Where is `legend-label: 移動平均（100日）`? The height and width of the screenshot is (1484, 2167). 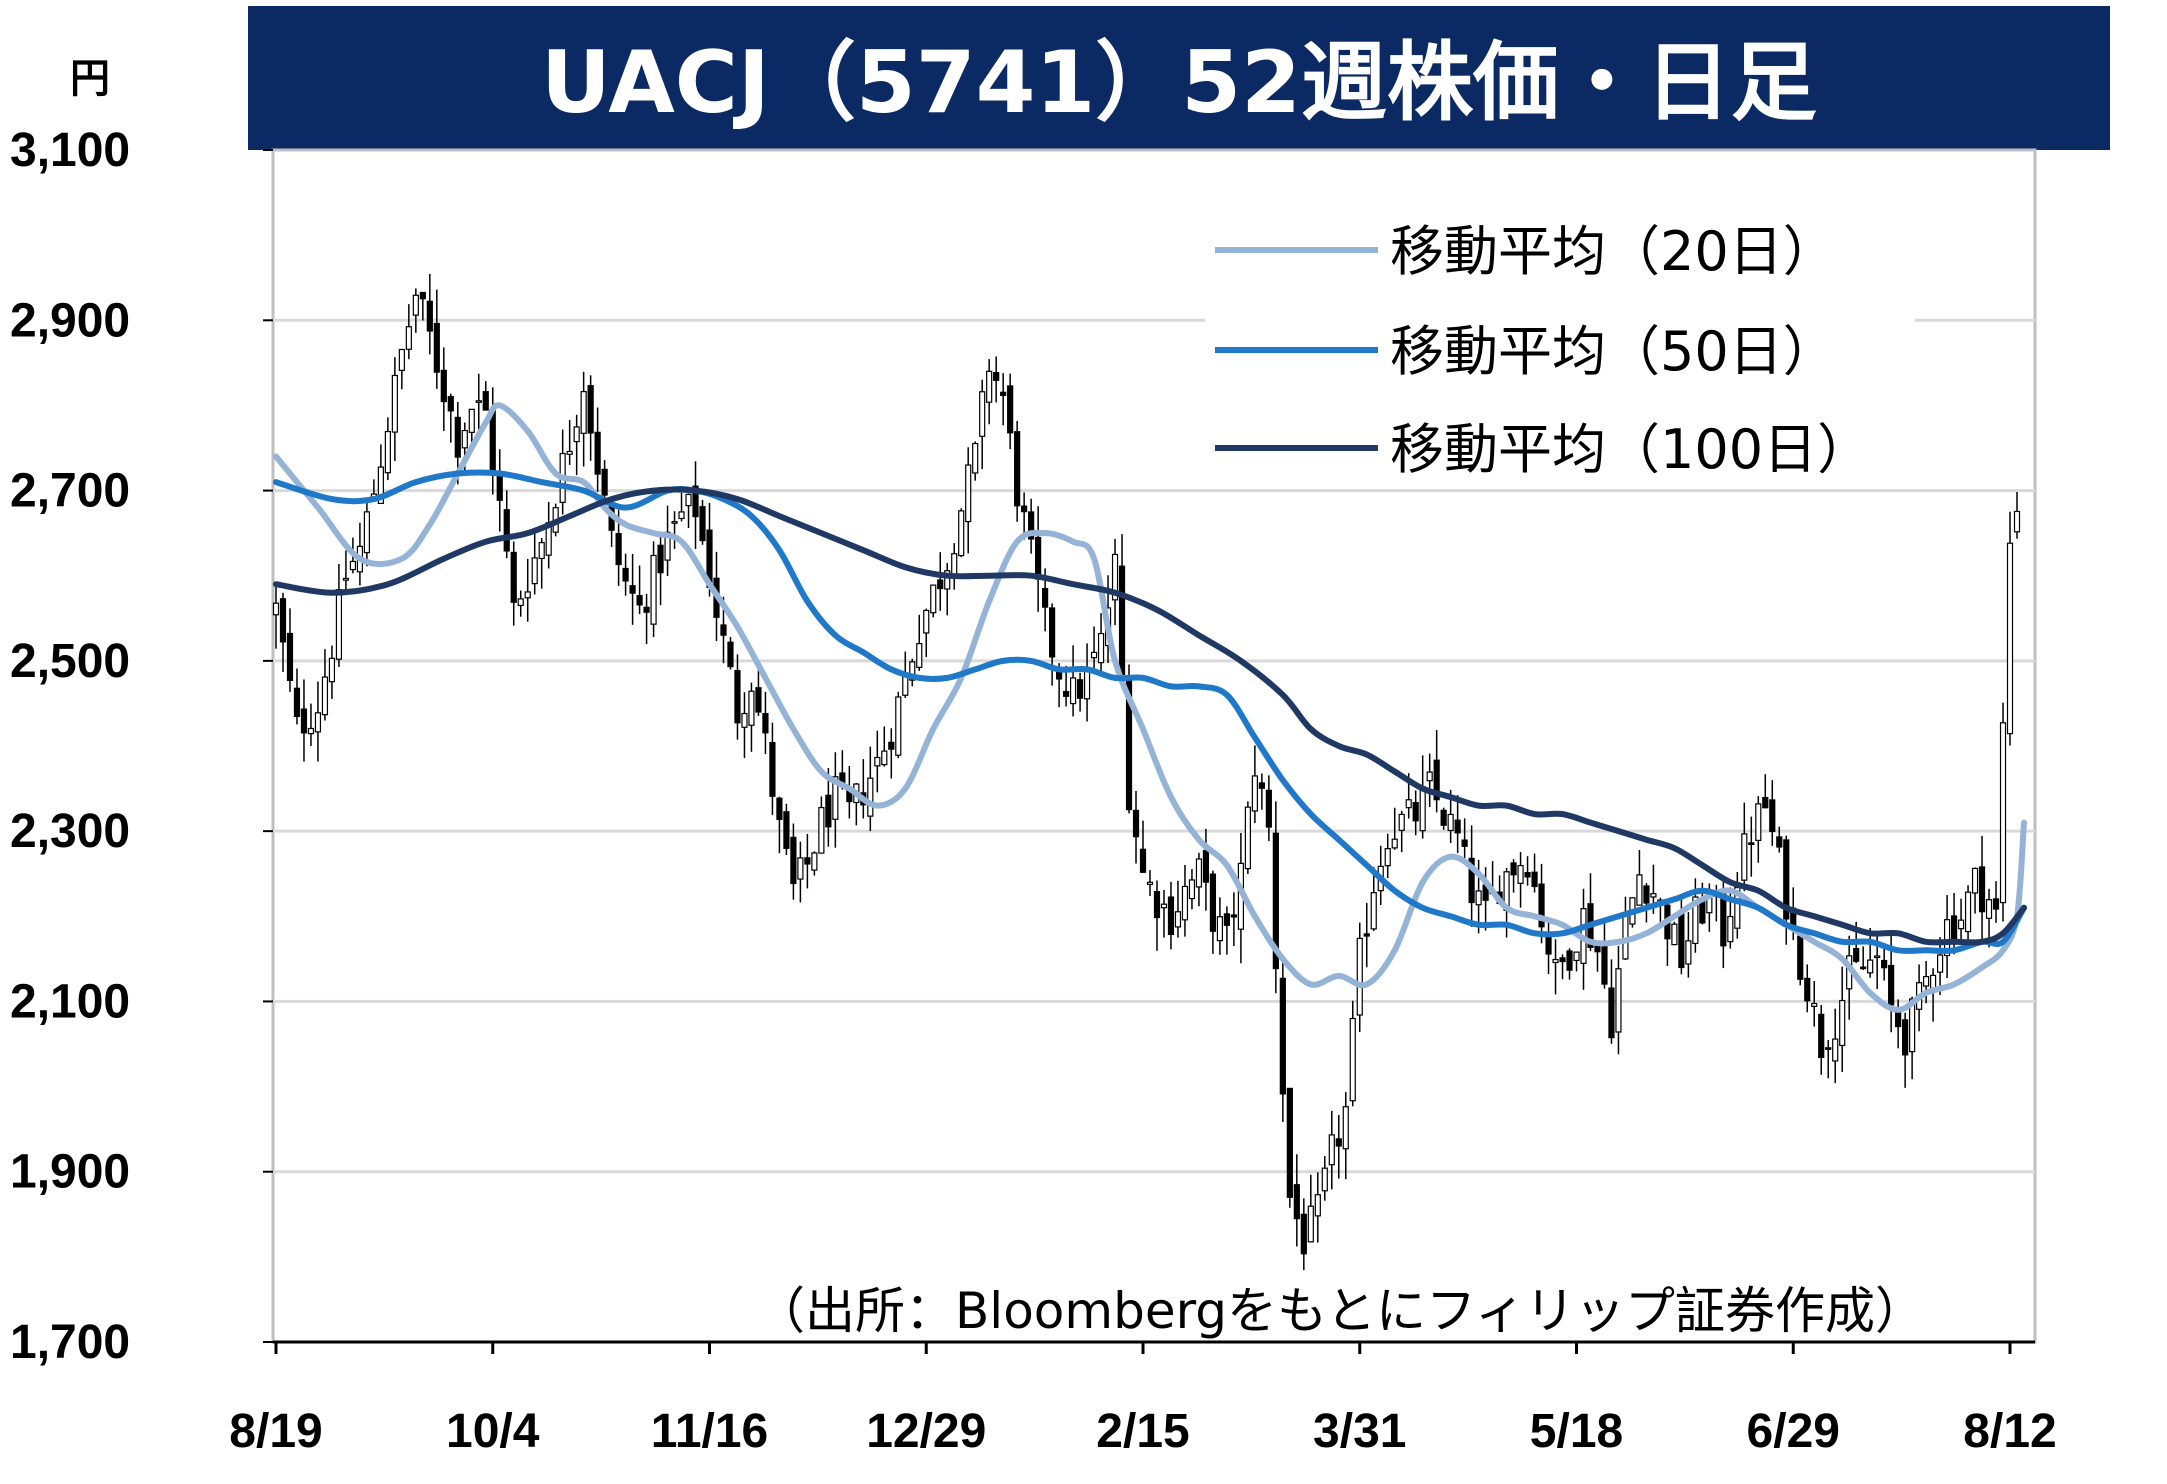 legend-label: 移動平均（100日） is located at coordinates (1630, 449).